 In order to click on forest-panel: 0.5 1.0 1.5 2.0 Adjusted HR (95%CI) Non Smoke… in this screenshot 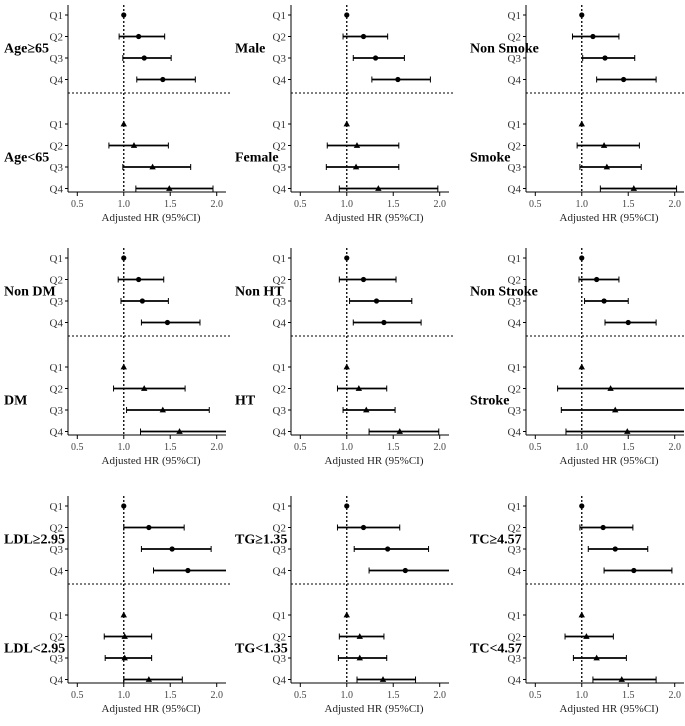, I will do `click(577, 114)`.